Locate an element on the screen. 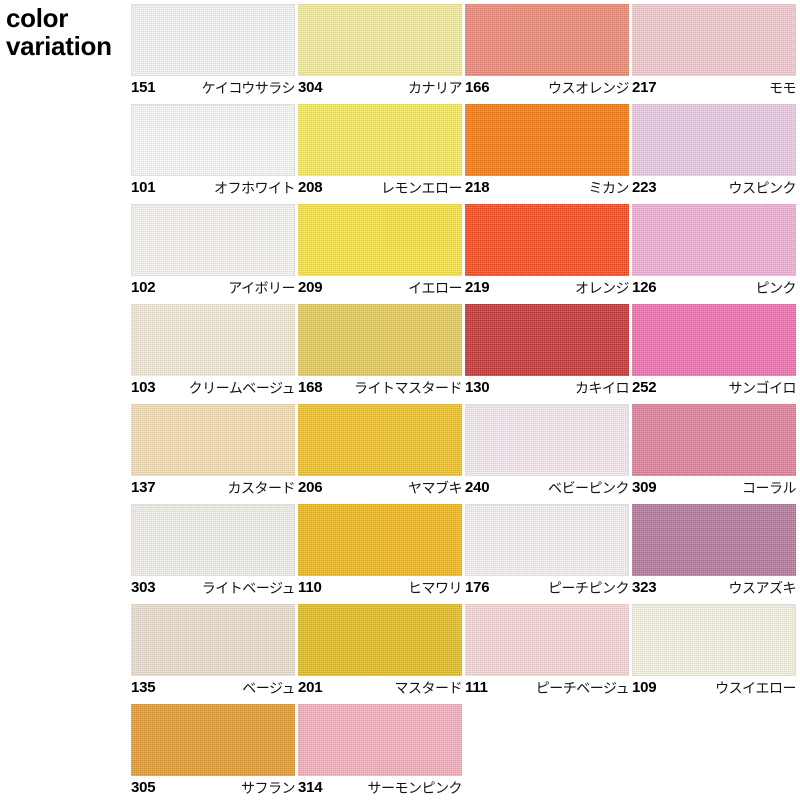  color-swatch-caption: 151 ケイコウサラシ is located at coordinates (213, 87).